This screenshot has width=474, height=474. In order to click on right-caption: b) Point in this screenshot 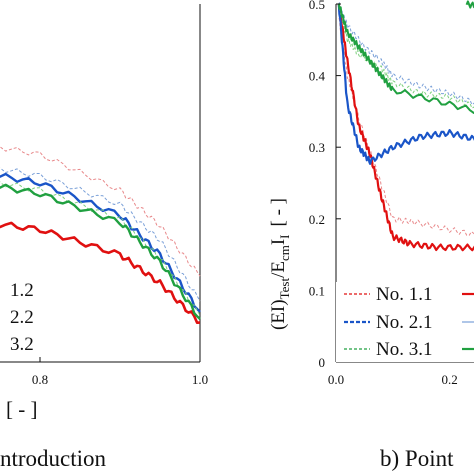, I will do `click(417, 458)`.